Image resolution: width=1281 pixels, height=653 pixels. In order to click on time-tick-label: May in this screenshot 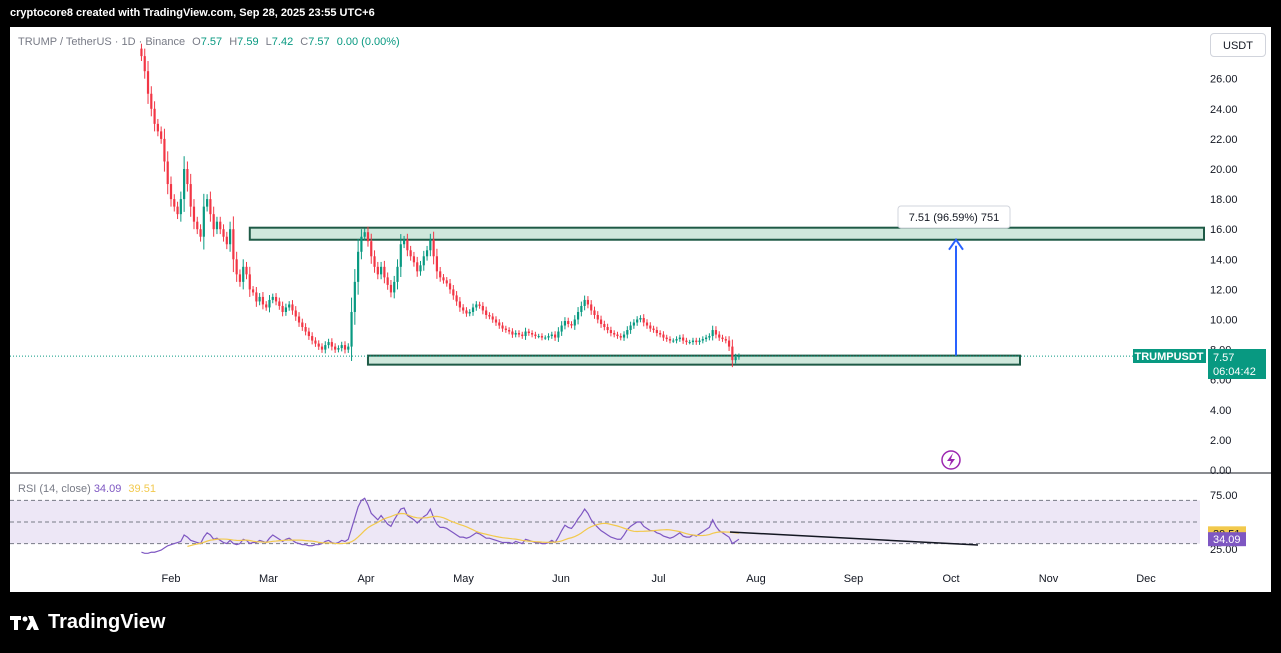, I will do `click(463, 579)`.